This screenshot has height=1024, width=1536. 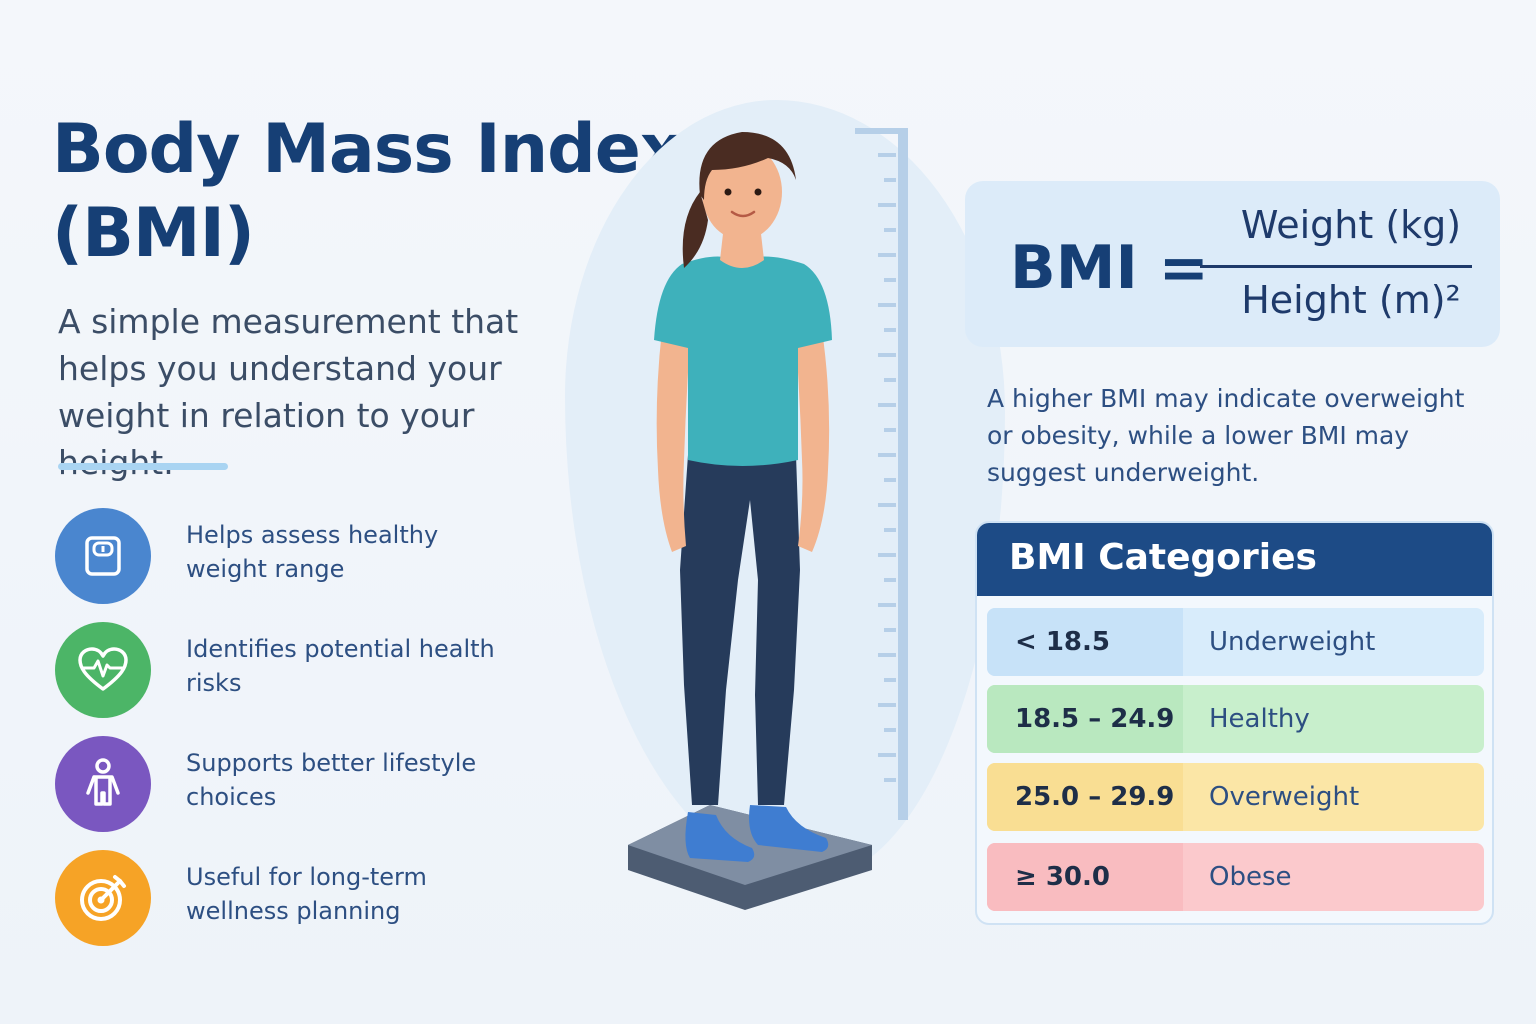 I want to click on categories-header: BMI Categories, so click(x=1234, y=559).